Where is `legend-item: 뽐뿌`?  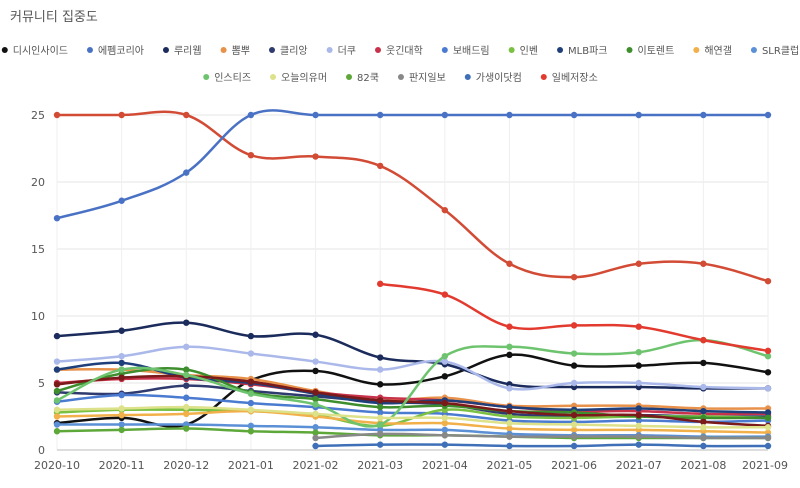
legend-item: 뽐뿌 is located at coordinates (235, 51).